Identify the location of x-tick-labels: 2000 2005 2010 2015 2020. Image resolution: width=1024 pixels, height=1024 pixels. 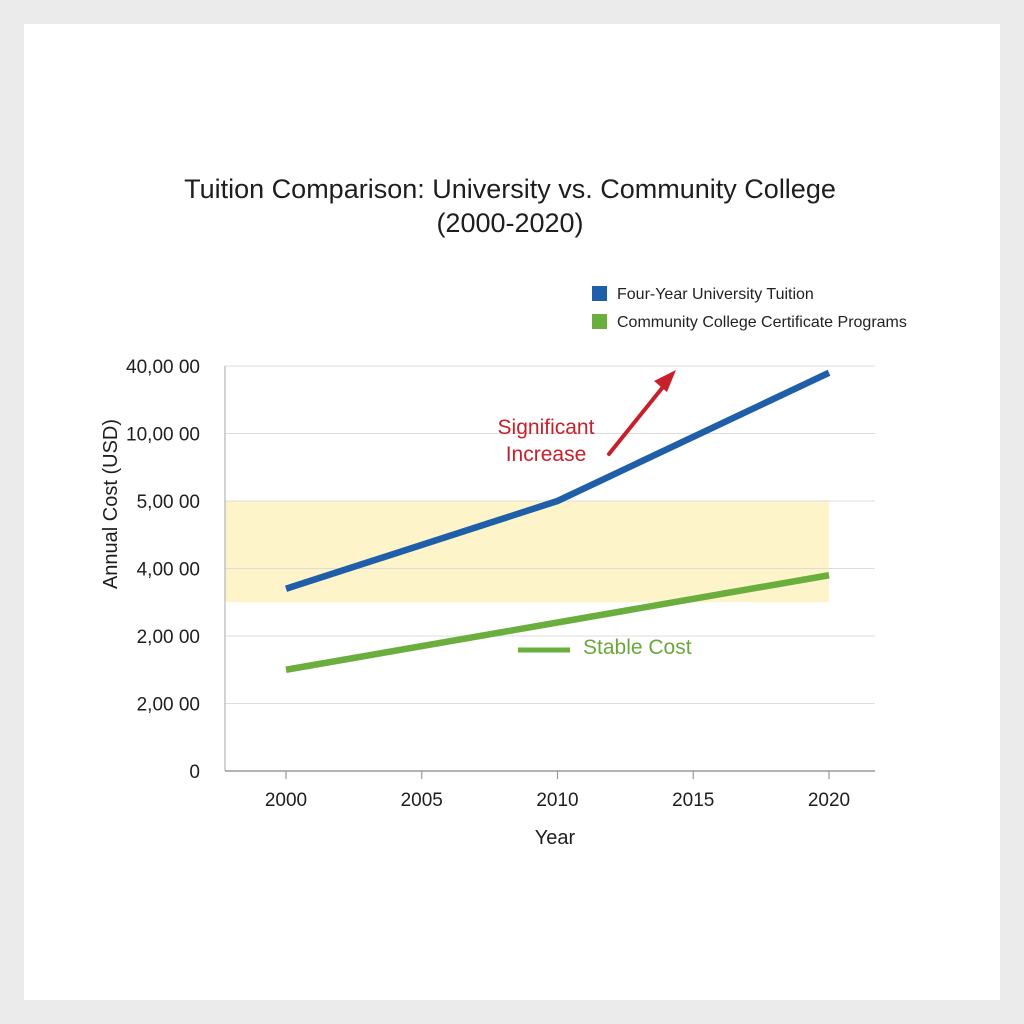
(557, 800).